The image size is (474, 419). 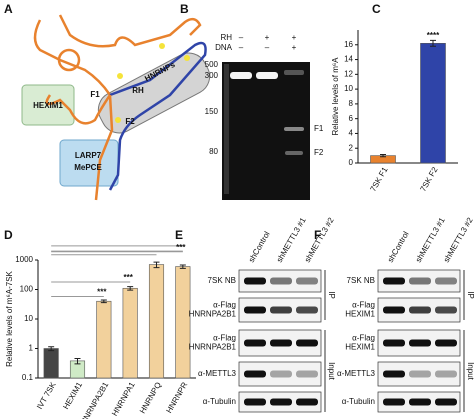 What do you see at coordinates (28, 318) in the screenshot?
I see `y-tick-label: 10` at bounding box center [28, 318].